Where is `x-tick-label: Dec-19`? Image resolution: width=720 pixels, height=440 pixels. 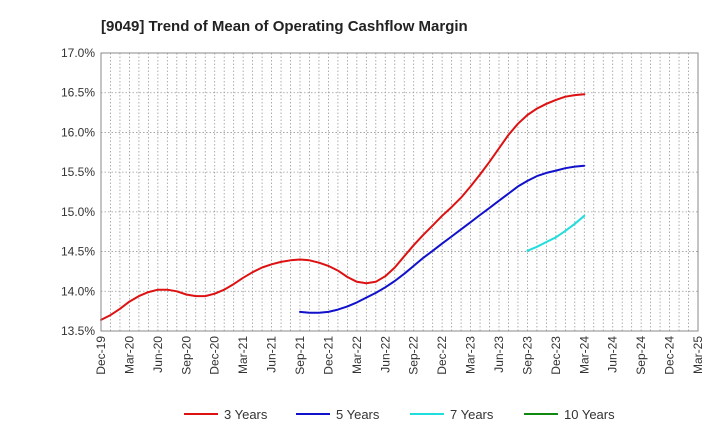
x-tick-label: Dec-19 is located at coordinates (101, 355).